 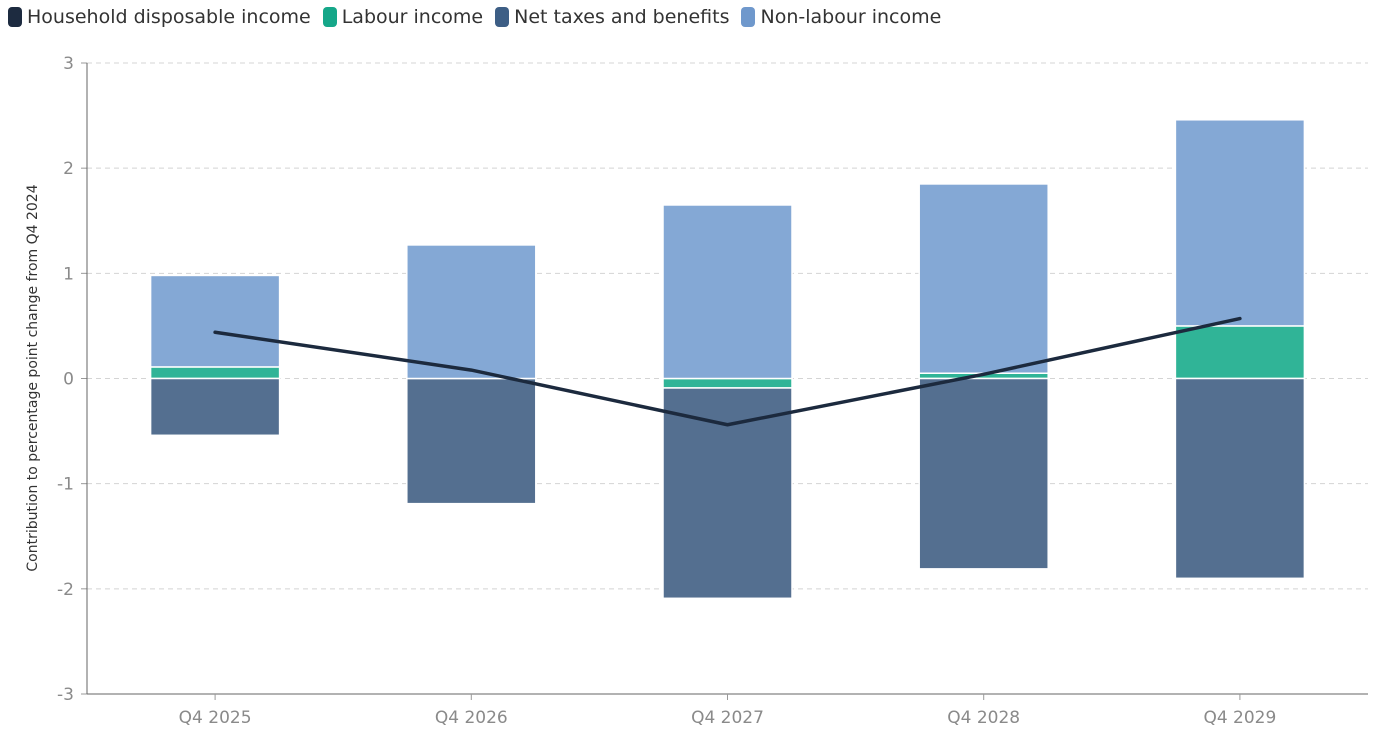 I want to click on y-tick-label: -2, so click(x=65, y=590).